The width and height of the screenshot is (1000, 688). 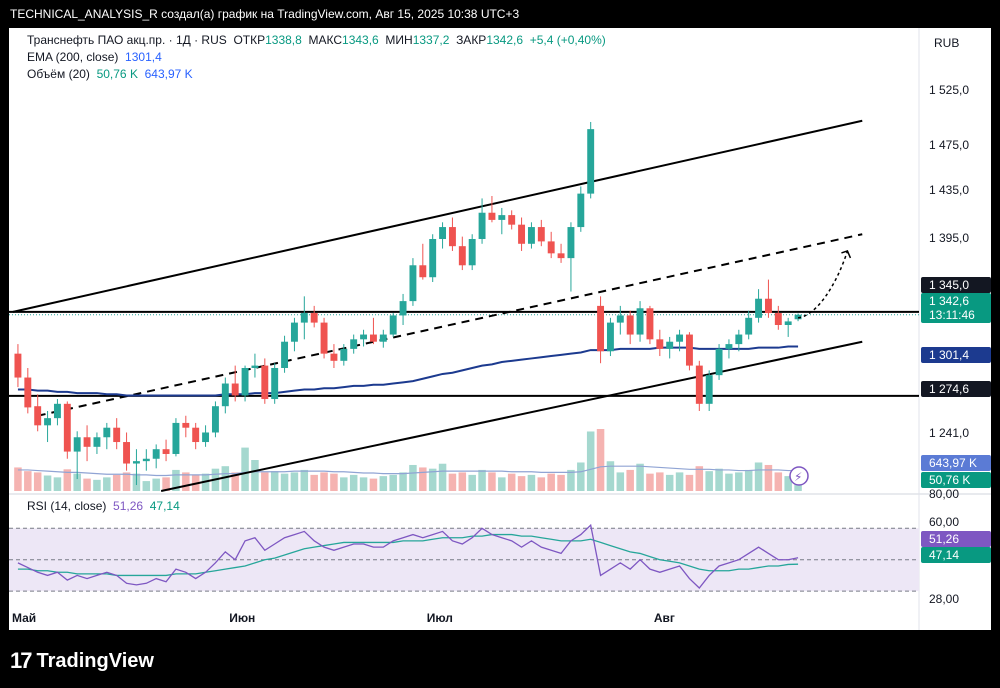 What do you see at coordinates (408, 371) in the screenshot?
I see `ema-line` at bounding box center [408, 371].